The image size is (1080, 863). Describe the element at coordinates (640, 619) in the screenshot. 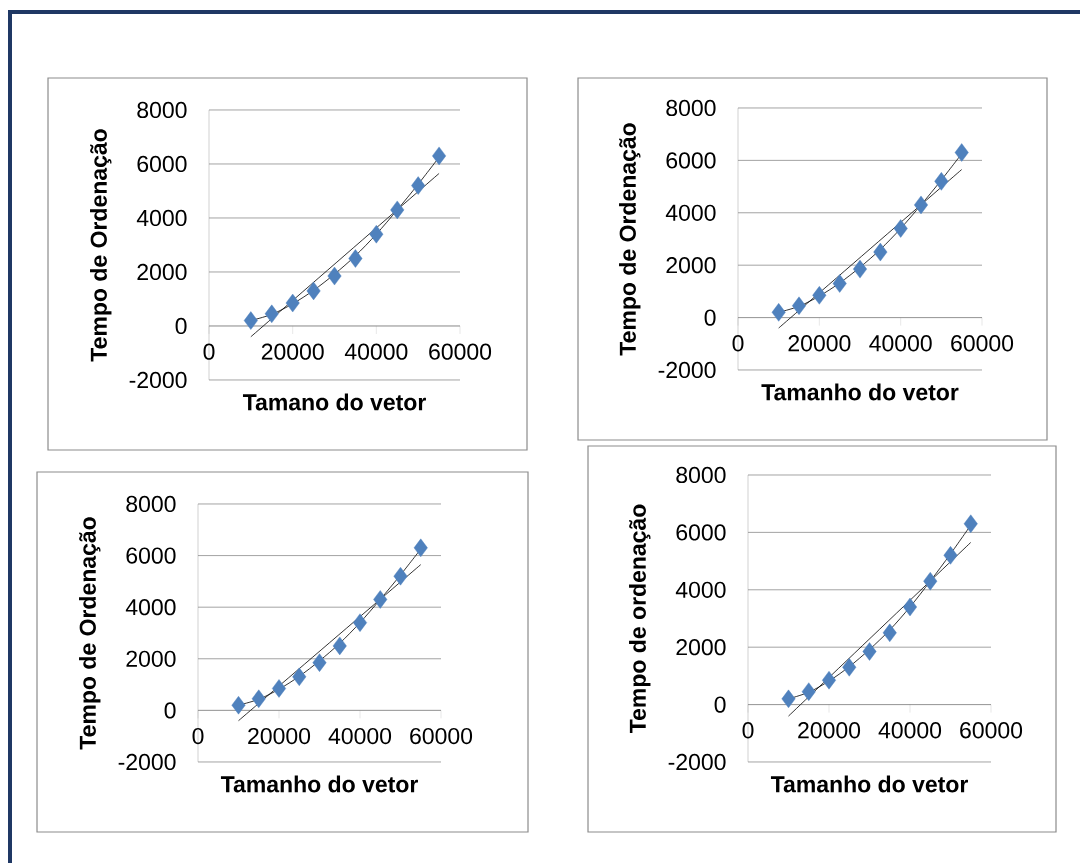

I see `y-axis-title: Tempo de ordenação` at that location.